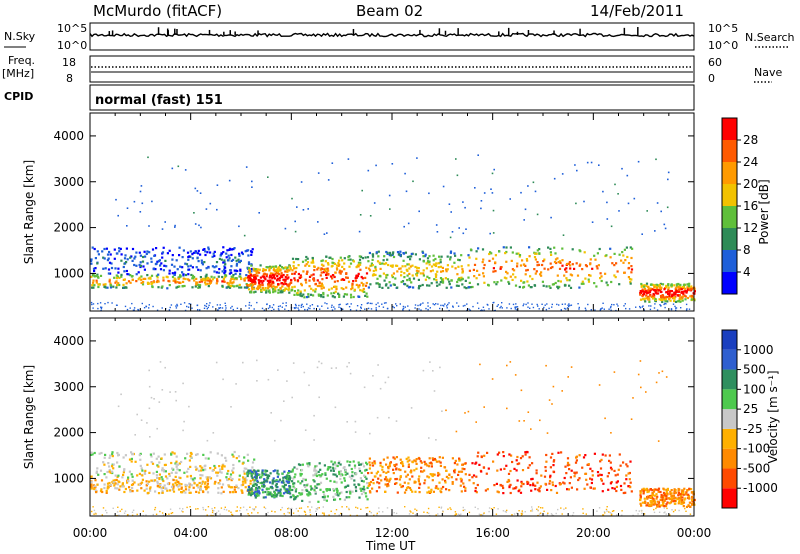 The image size is (800, 554). I want to click on x-axis-labels: 00:00 04:00 08:00 12:00 16:00 20:00 00:00, so click(392, 533).